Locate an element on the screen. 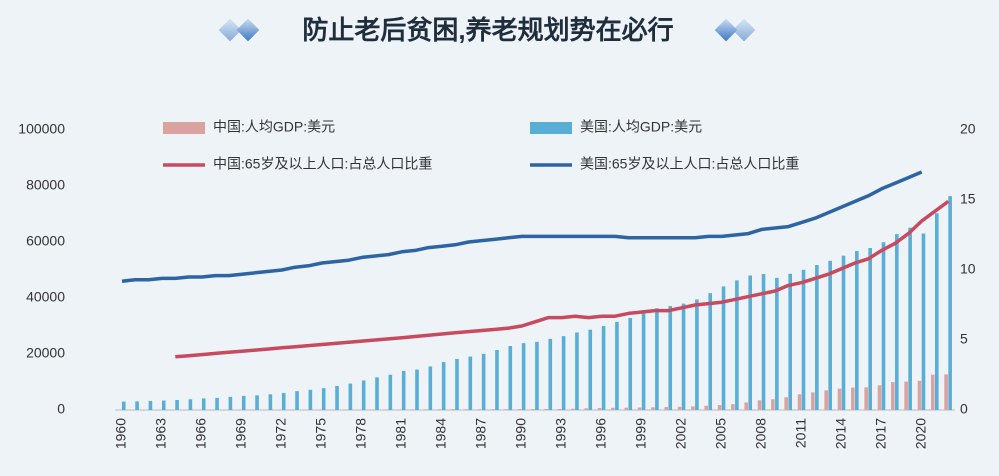 The image size is (999, 476). x-tick-label: 1978 is located at coordinates (361, 433).